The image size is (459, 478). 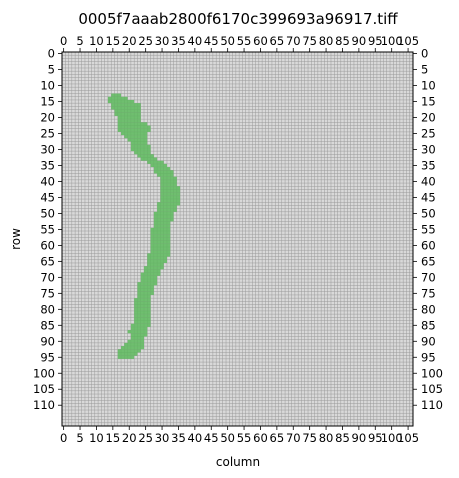 What do you see at coordinates (47, 229) in the screenshot?
I see `y-tick-label-left: 55` at bounding box center [47, 229].